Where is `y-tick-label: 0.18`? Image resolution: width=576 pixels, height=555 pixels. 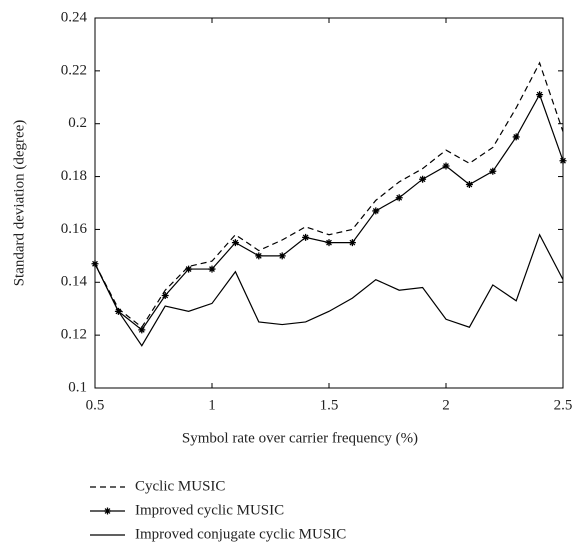
y-tick-label: 0.18 is located at coordinates (74, 176).